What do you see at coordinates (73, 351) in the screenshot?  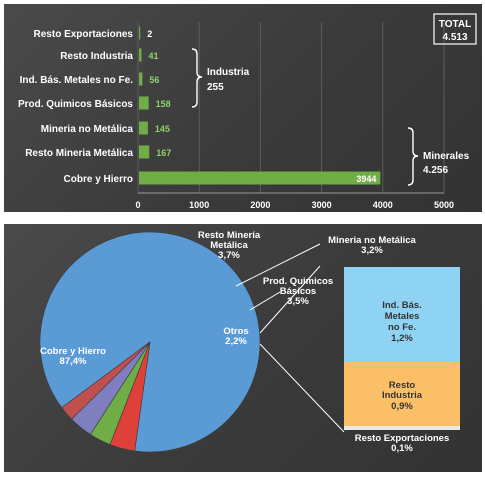 I see `pie-slice-label: Cobre y Hierro` at bounding box center [73, 351].